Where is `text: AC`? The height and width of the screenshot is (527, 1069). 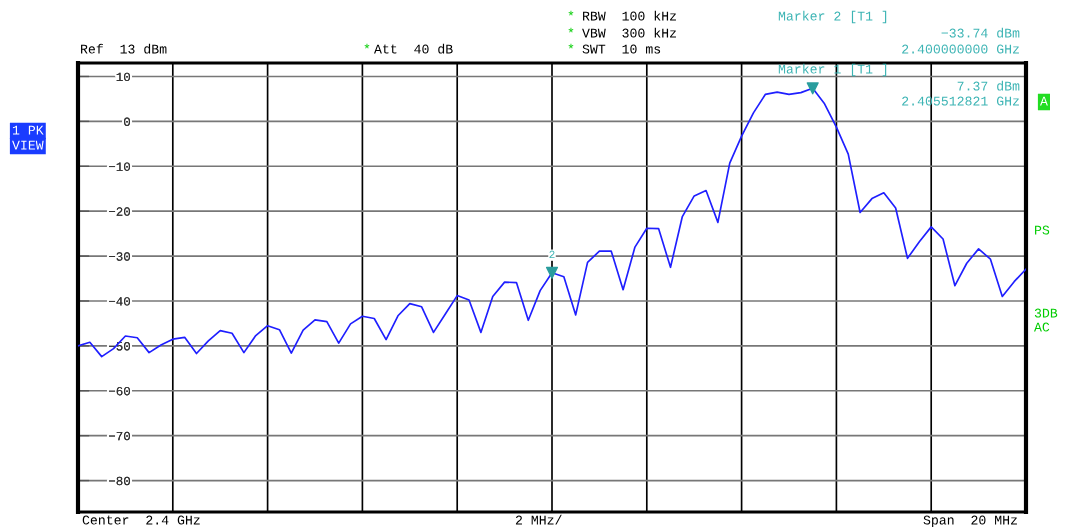
text: AC is located at coordinates (1042, 327).